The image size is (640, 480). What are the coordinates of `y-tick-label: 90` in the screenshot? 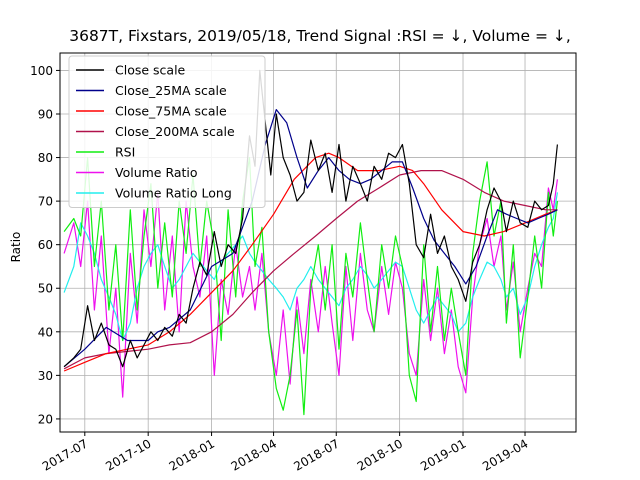 It's located at (45, 114).